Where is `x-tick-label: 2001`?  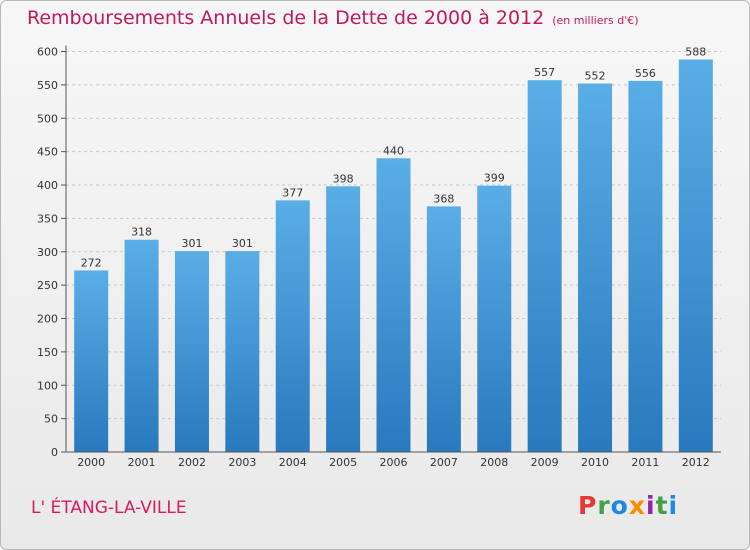
x-tick-label: 2001 is located at coordinates (142, 462).